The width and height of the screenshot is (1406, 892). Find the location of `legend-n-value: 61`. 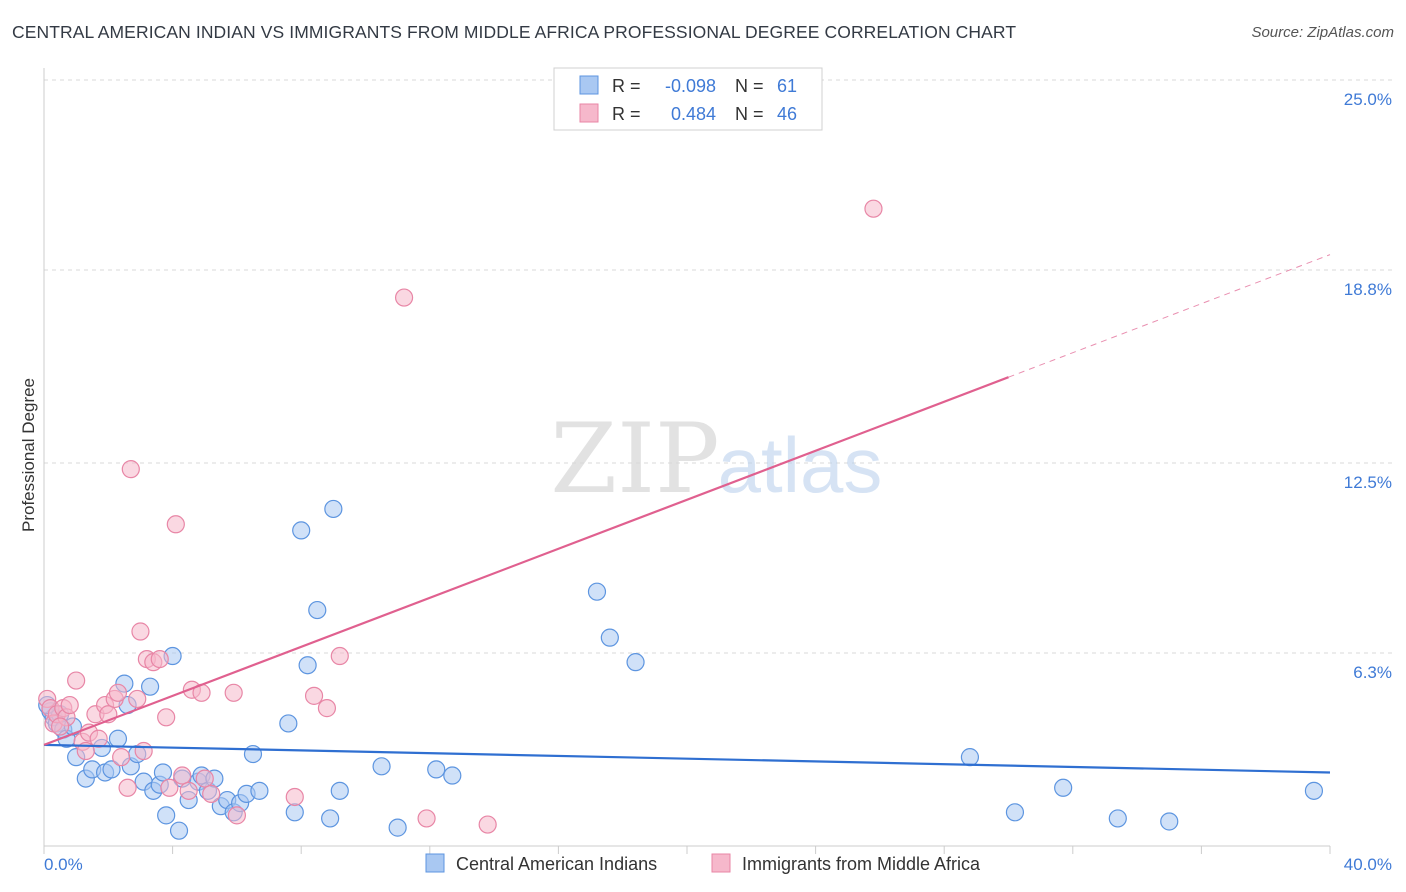

legend-n-value: 61 is located at coordinates (787, 86).